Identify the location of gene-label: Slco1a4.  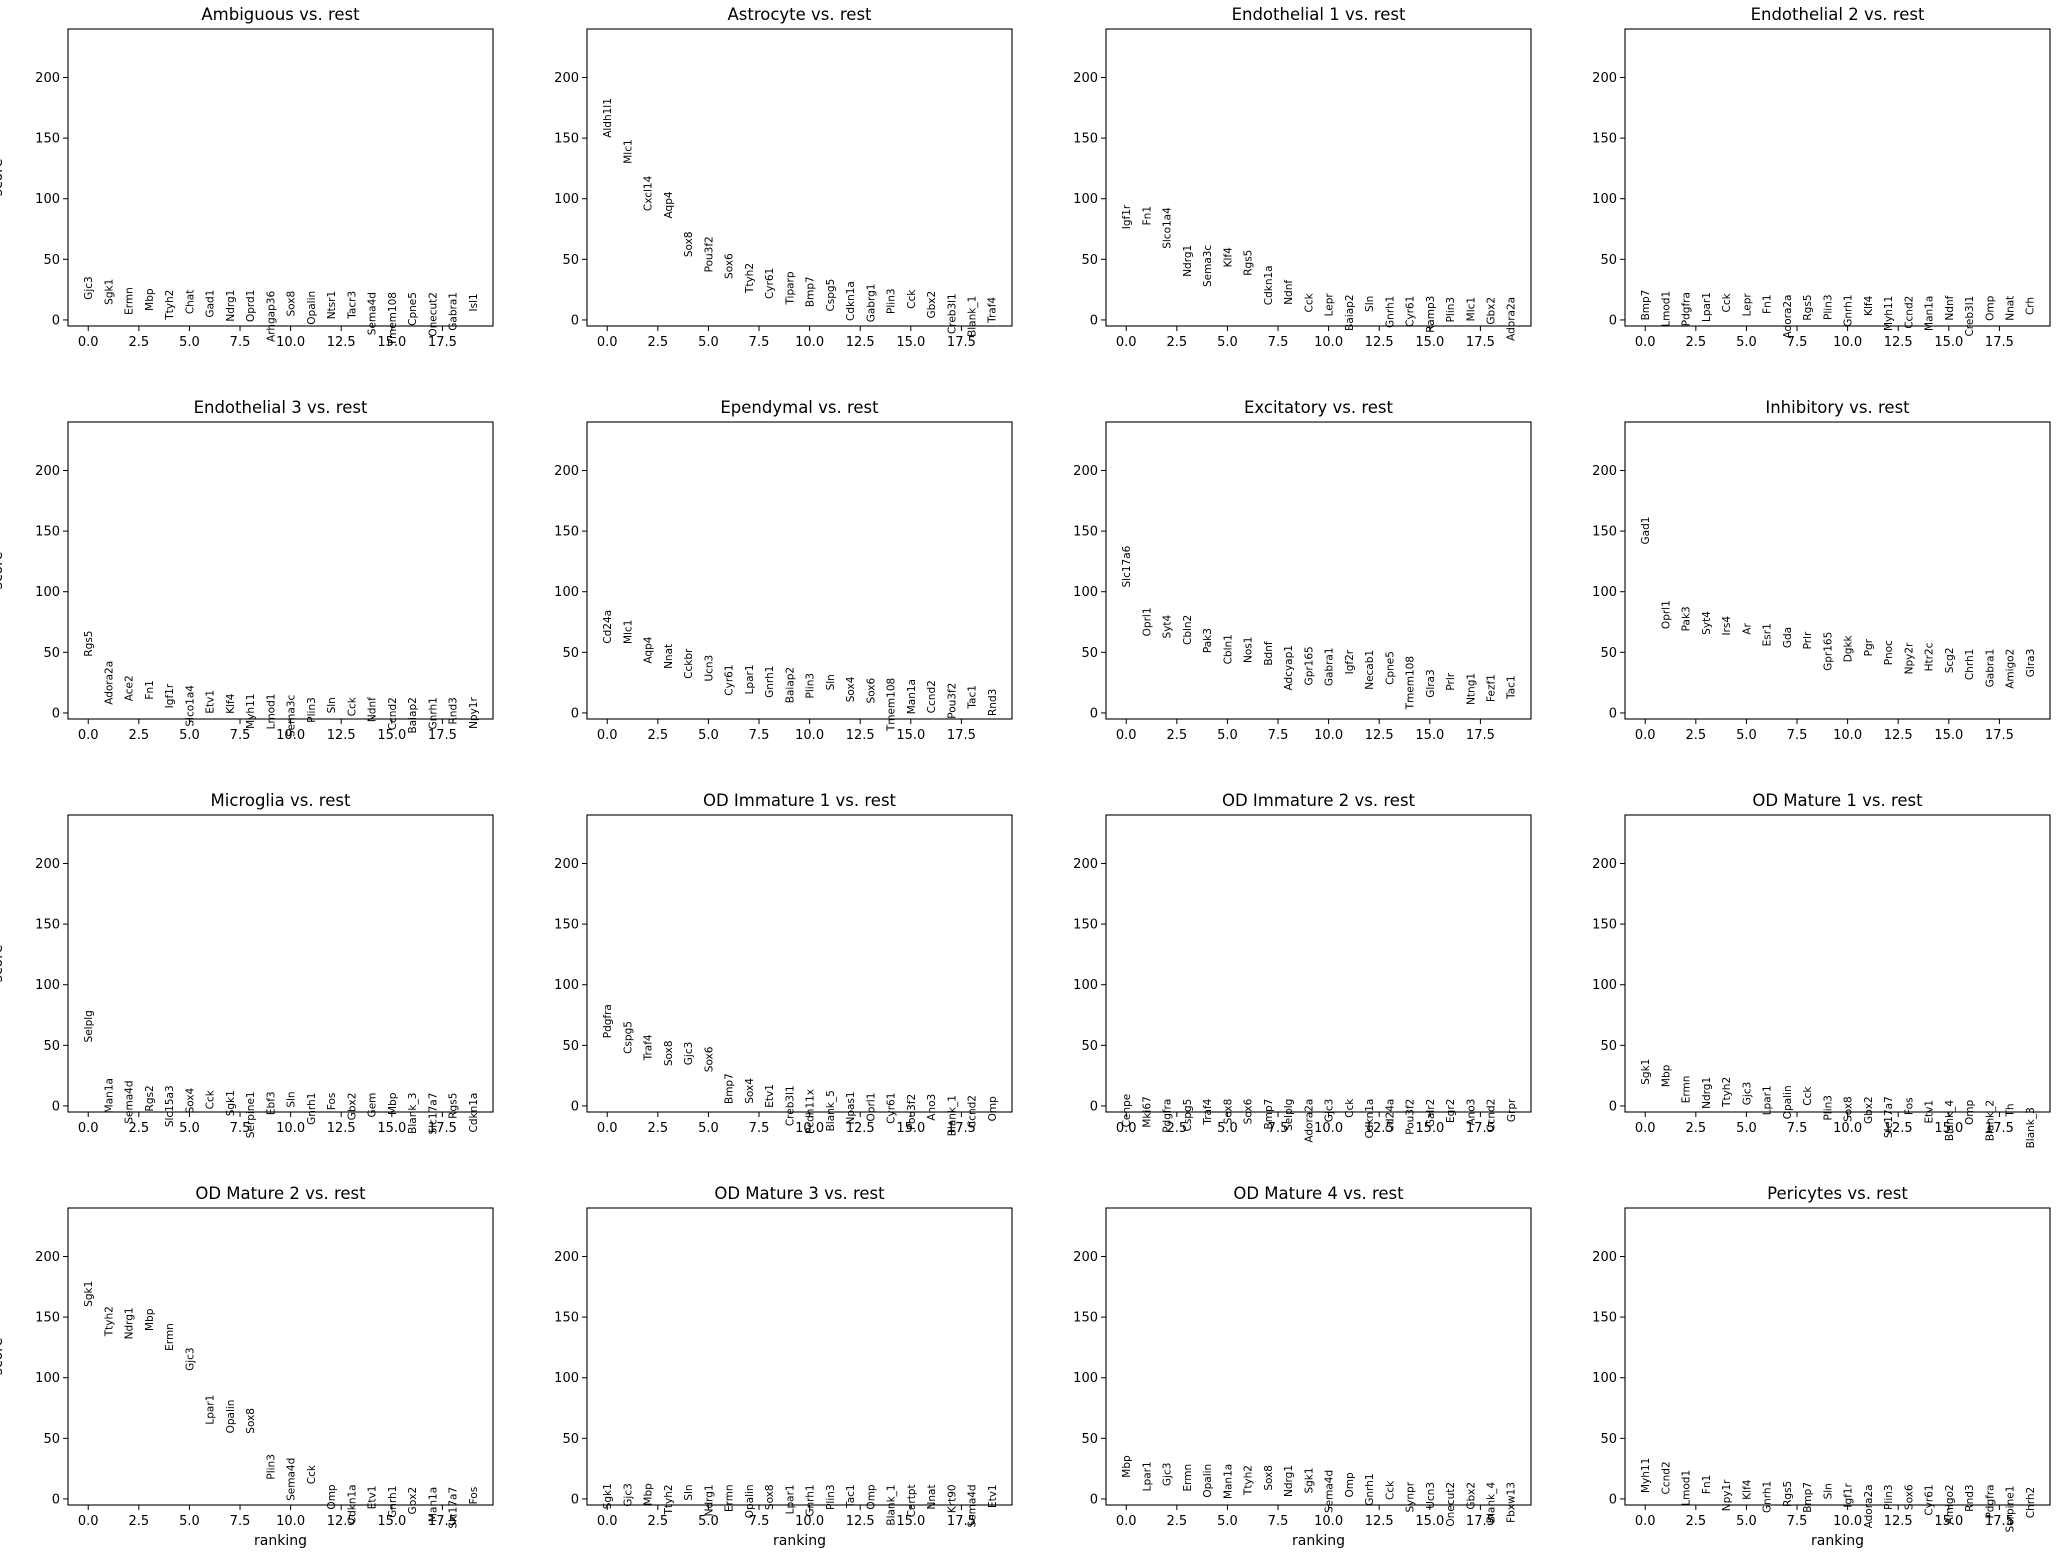
(1168, 228).